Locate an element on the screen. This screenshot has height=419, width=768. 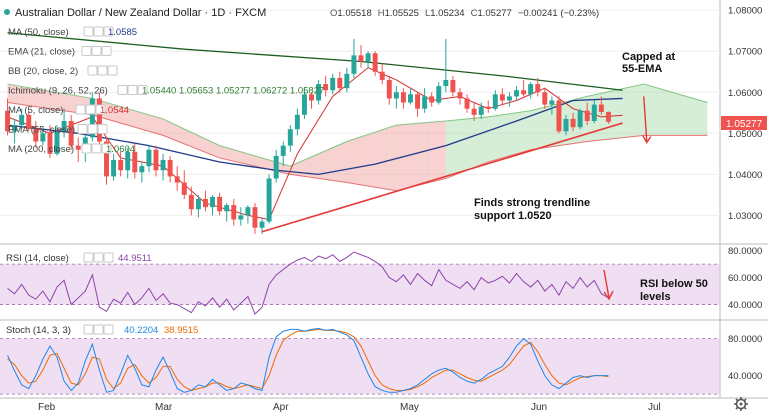
rsi-tick-label: 60.0000 is located at coordinates (745, 278).